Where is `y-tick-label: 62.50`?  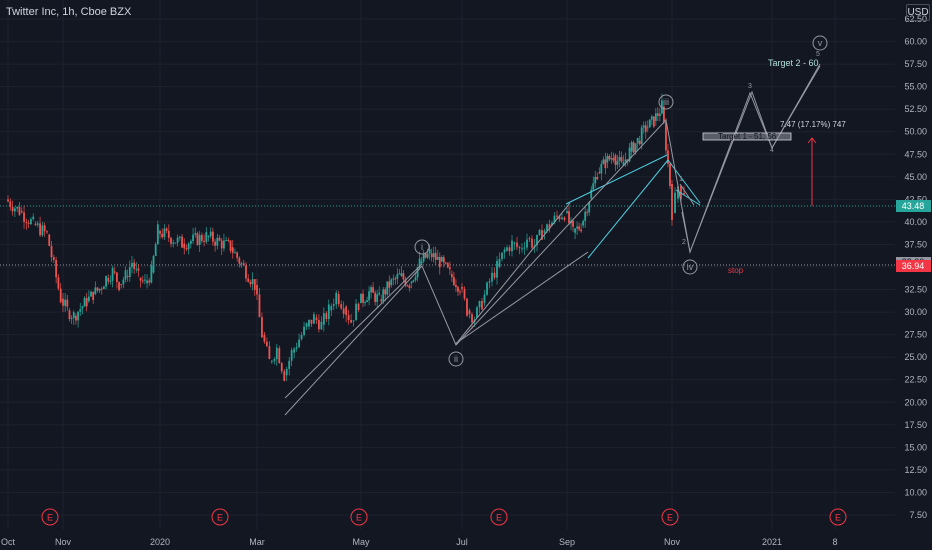
y-tick-label: 62.50 is located at coordinates (915, 19).